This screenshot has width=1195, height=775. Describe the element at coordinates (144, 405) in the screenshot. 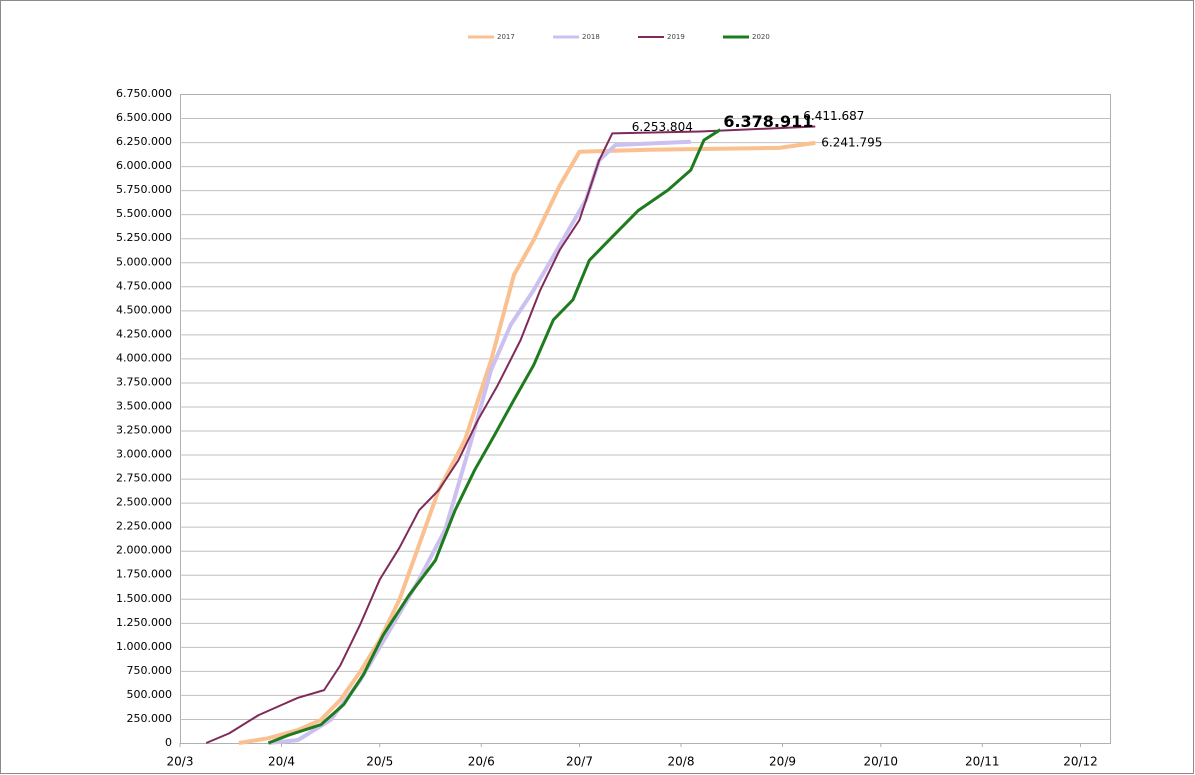

I see `y-tick-label: 3.500.000` at that location.